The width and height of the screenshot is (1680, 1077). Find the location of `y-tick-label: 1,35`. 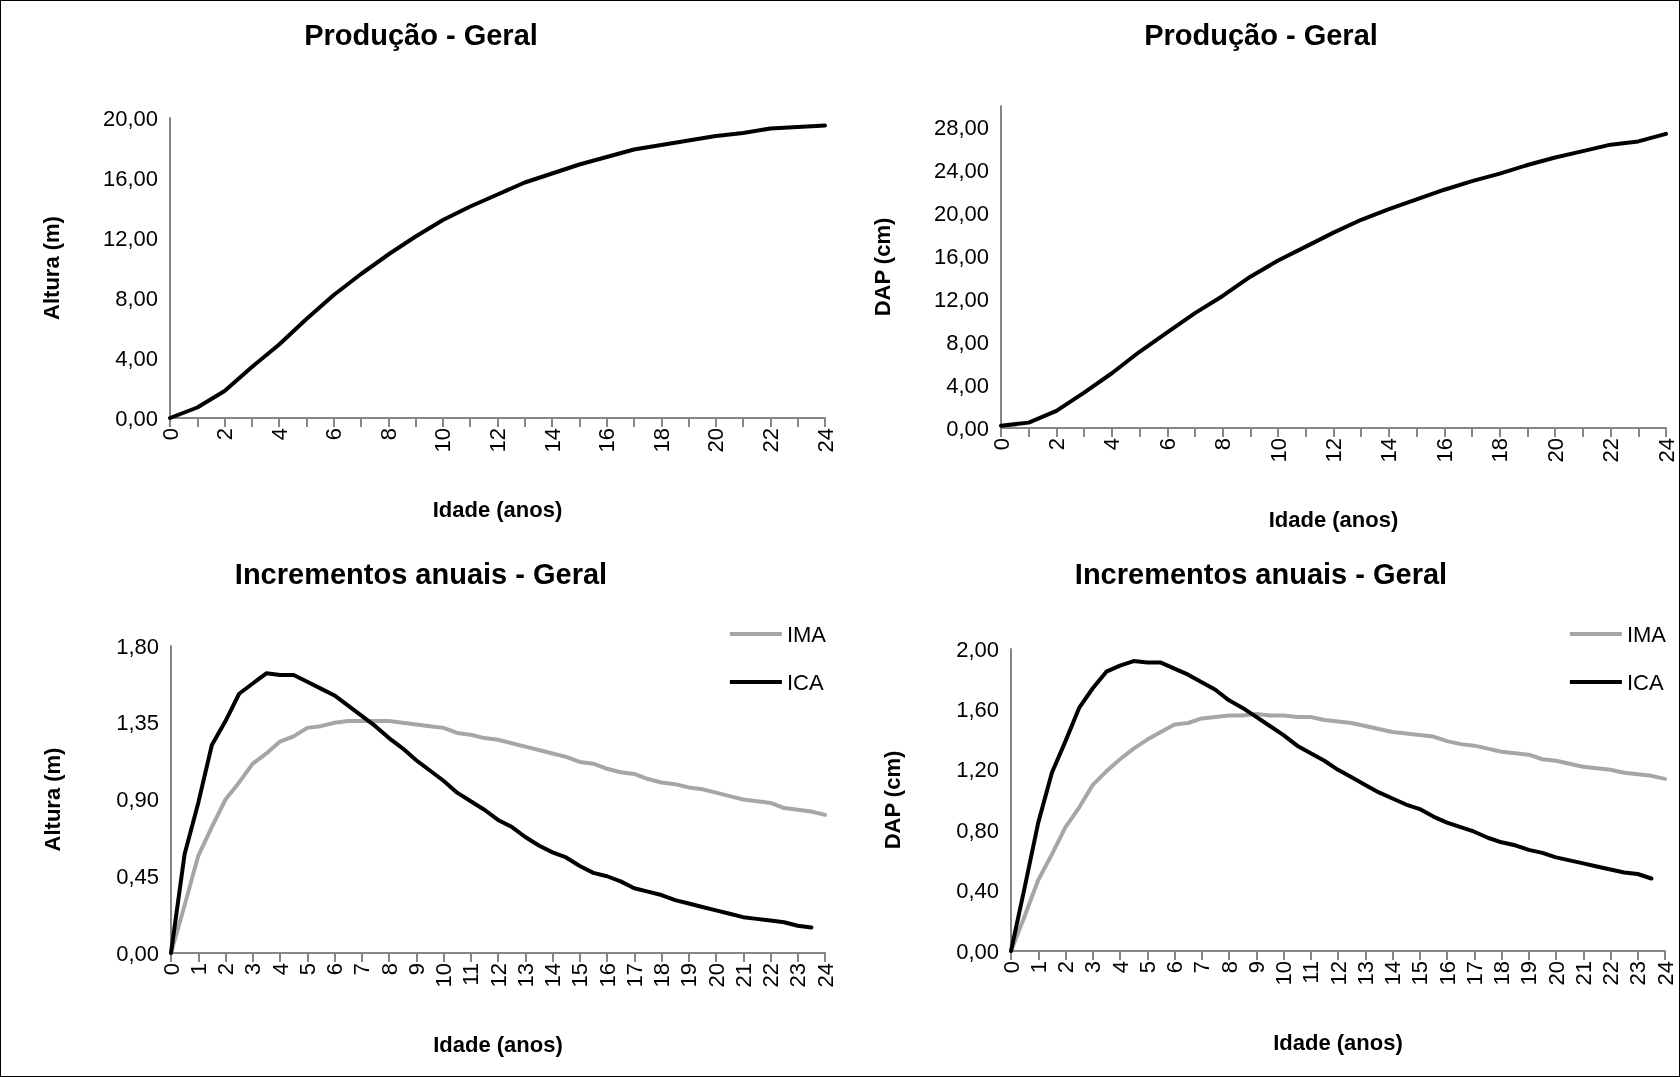

y-tick-label: 1,35 is located at coordinates (137, 723).